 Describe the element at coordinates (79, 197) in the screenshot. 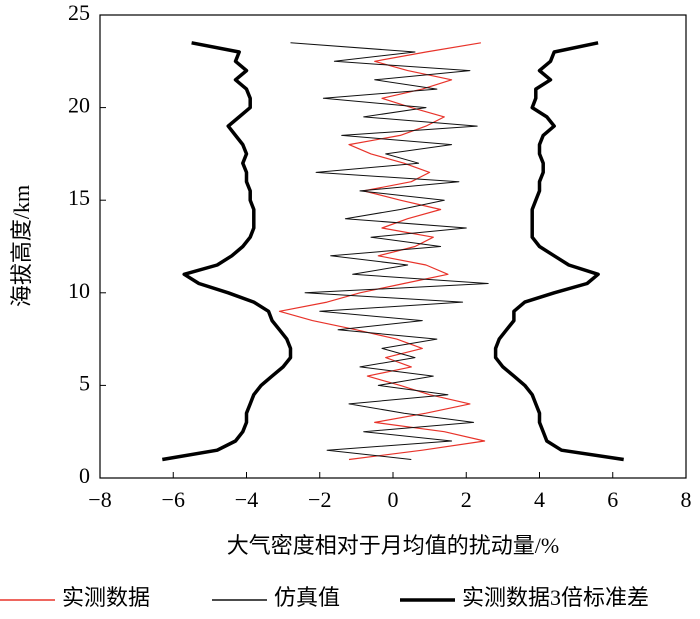

I see `y-tick-label: 15` at that location.